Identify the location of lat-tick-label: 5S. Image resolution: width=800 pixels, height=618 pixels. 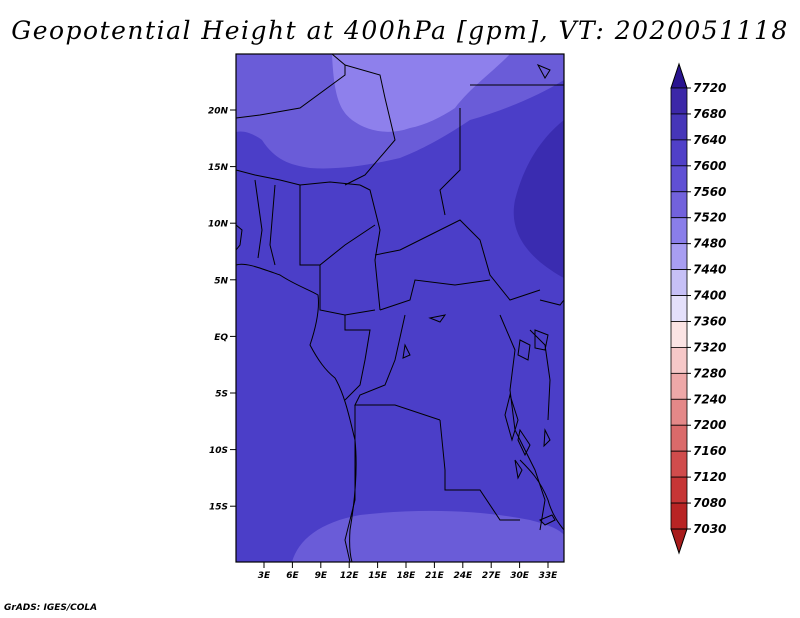
(221, 395).